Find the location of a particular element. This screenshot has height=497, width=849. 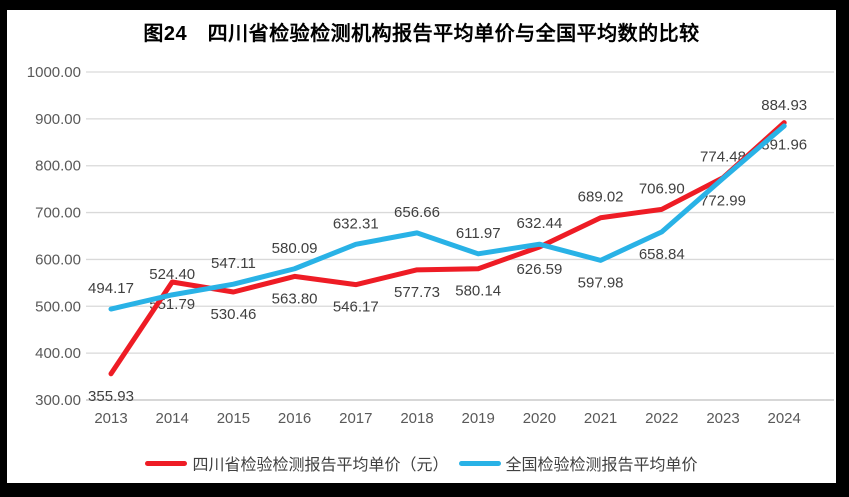

sichuan-data-label: 530.46 is located at coordinates (233, 314).